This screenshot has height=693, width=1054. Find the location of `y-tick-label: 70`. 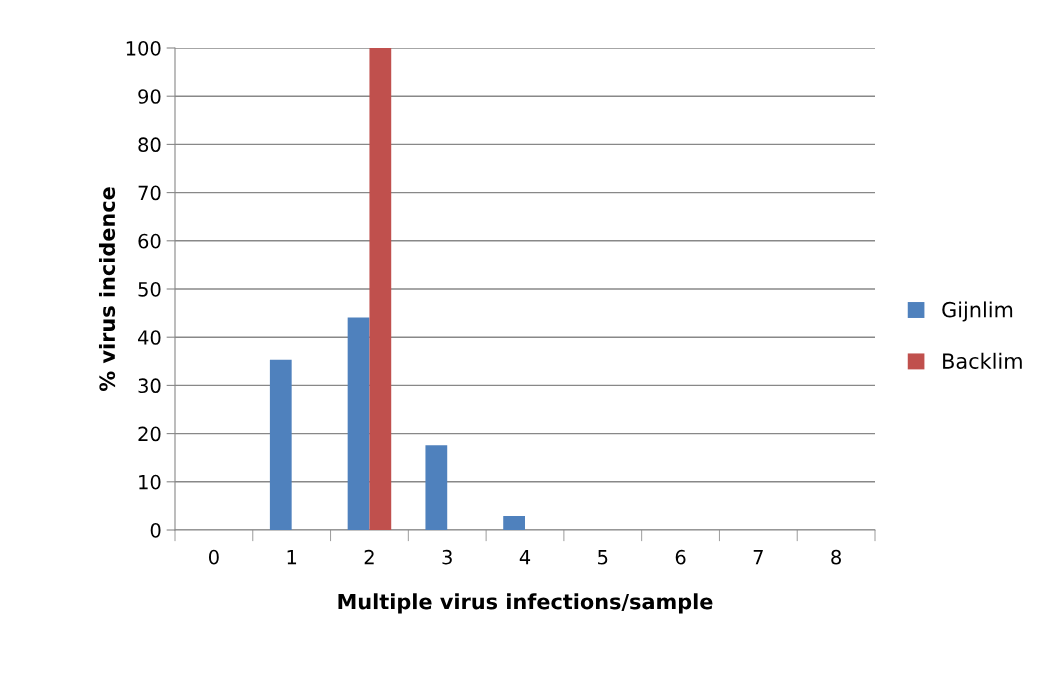

y-tick-label: 70 is located at coordinates (149, 193).